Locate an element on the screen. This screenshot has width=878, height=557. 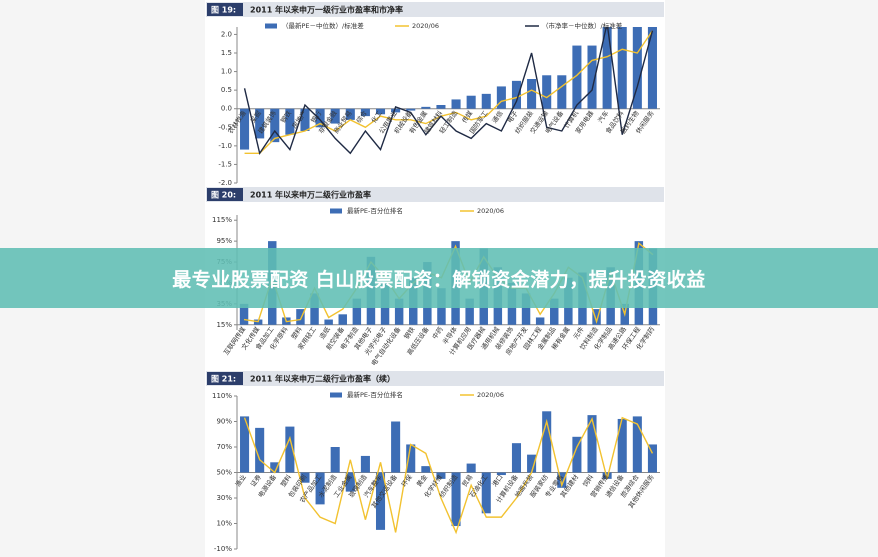
y-tick-label: 90% is located at coordinates (224, 422).